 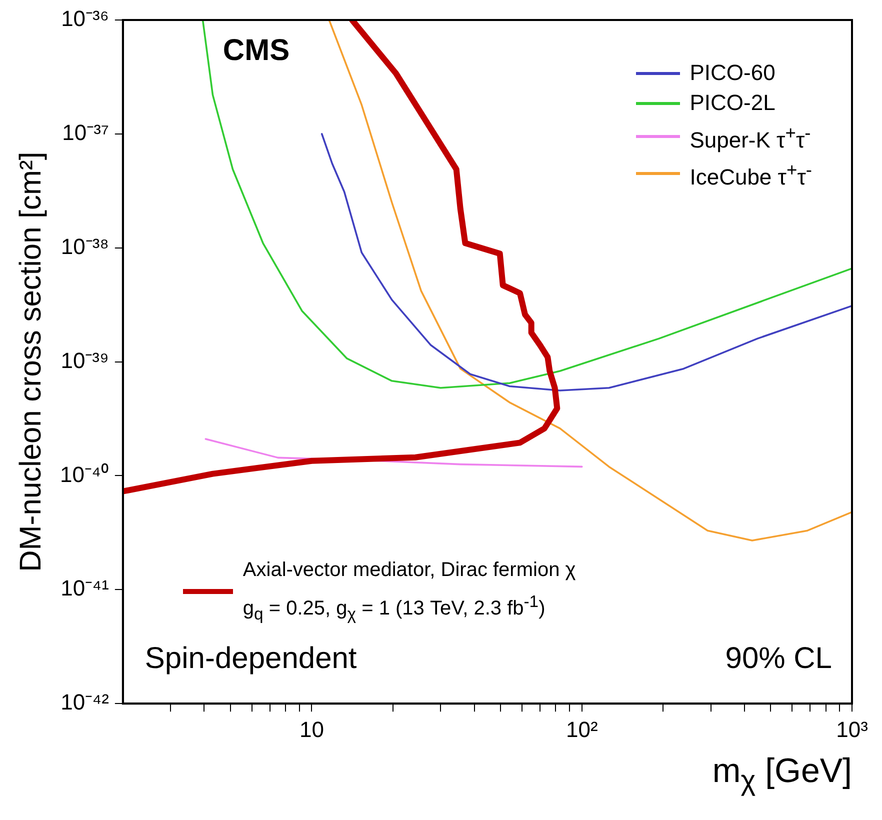 What do you see at coordinates (409, 592) in the screenshot?
I see `legend-label: Axial-vector mediator, Dirac fermion χ g$_{q}$ = 0.25, g$_{χ}$ = 1 (13 TeV, 2.3 fb$^{-1}$)` at bounding box center [409, 592].